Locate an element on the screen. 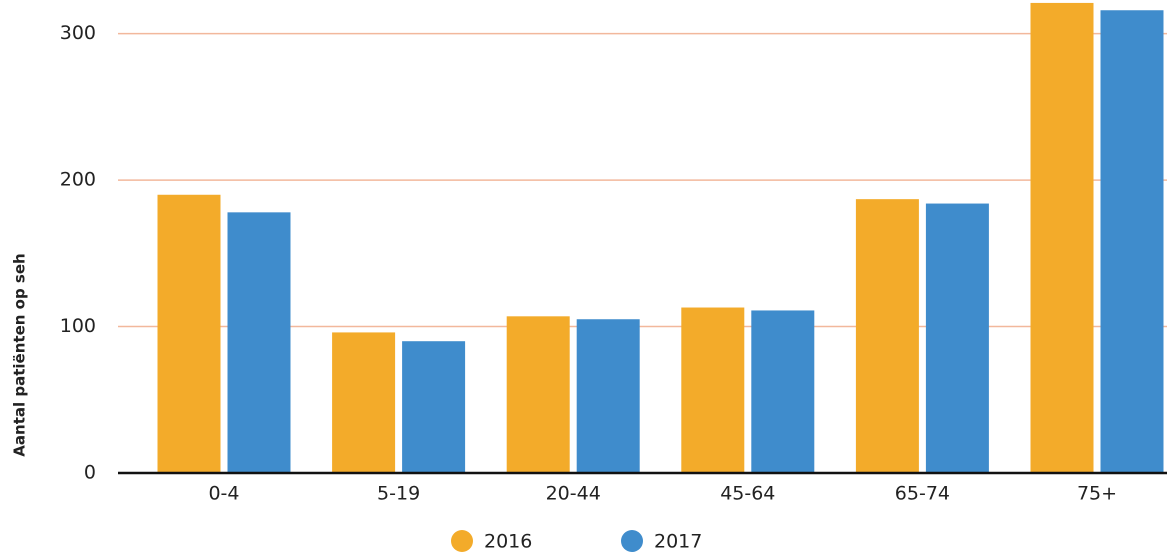 This screenshot has width=1167, height=553. legend-label: 2016 is located at coordinates (508, 542).